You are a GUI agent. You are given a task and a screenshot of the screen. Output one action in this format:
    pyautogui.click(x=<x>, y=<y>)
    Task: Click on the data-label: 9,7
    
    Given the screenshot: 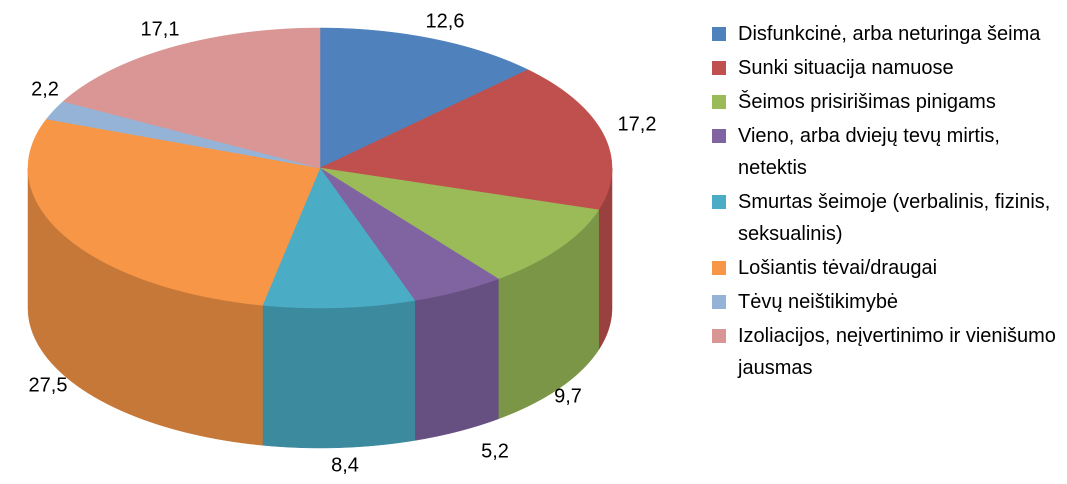 What is the action you would take?
    pyautogui.click(x=568, y=396)
    